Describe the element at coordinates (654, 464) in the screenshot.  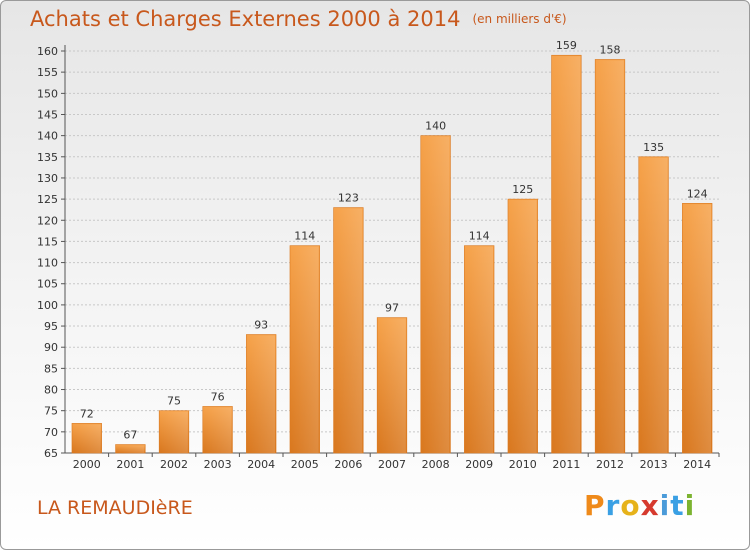
I see `x-tick-label: 2013` at that location.